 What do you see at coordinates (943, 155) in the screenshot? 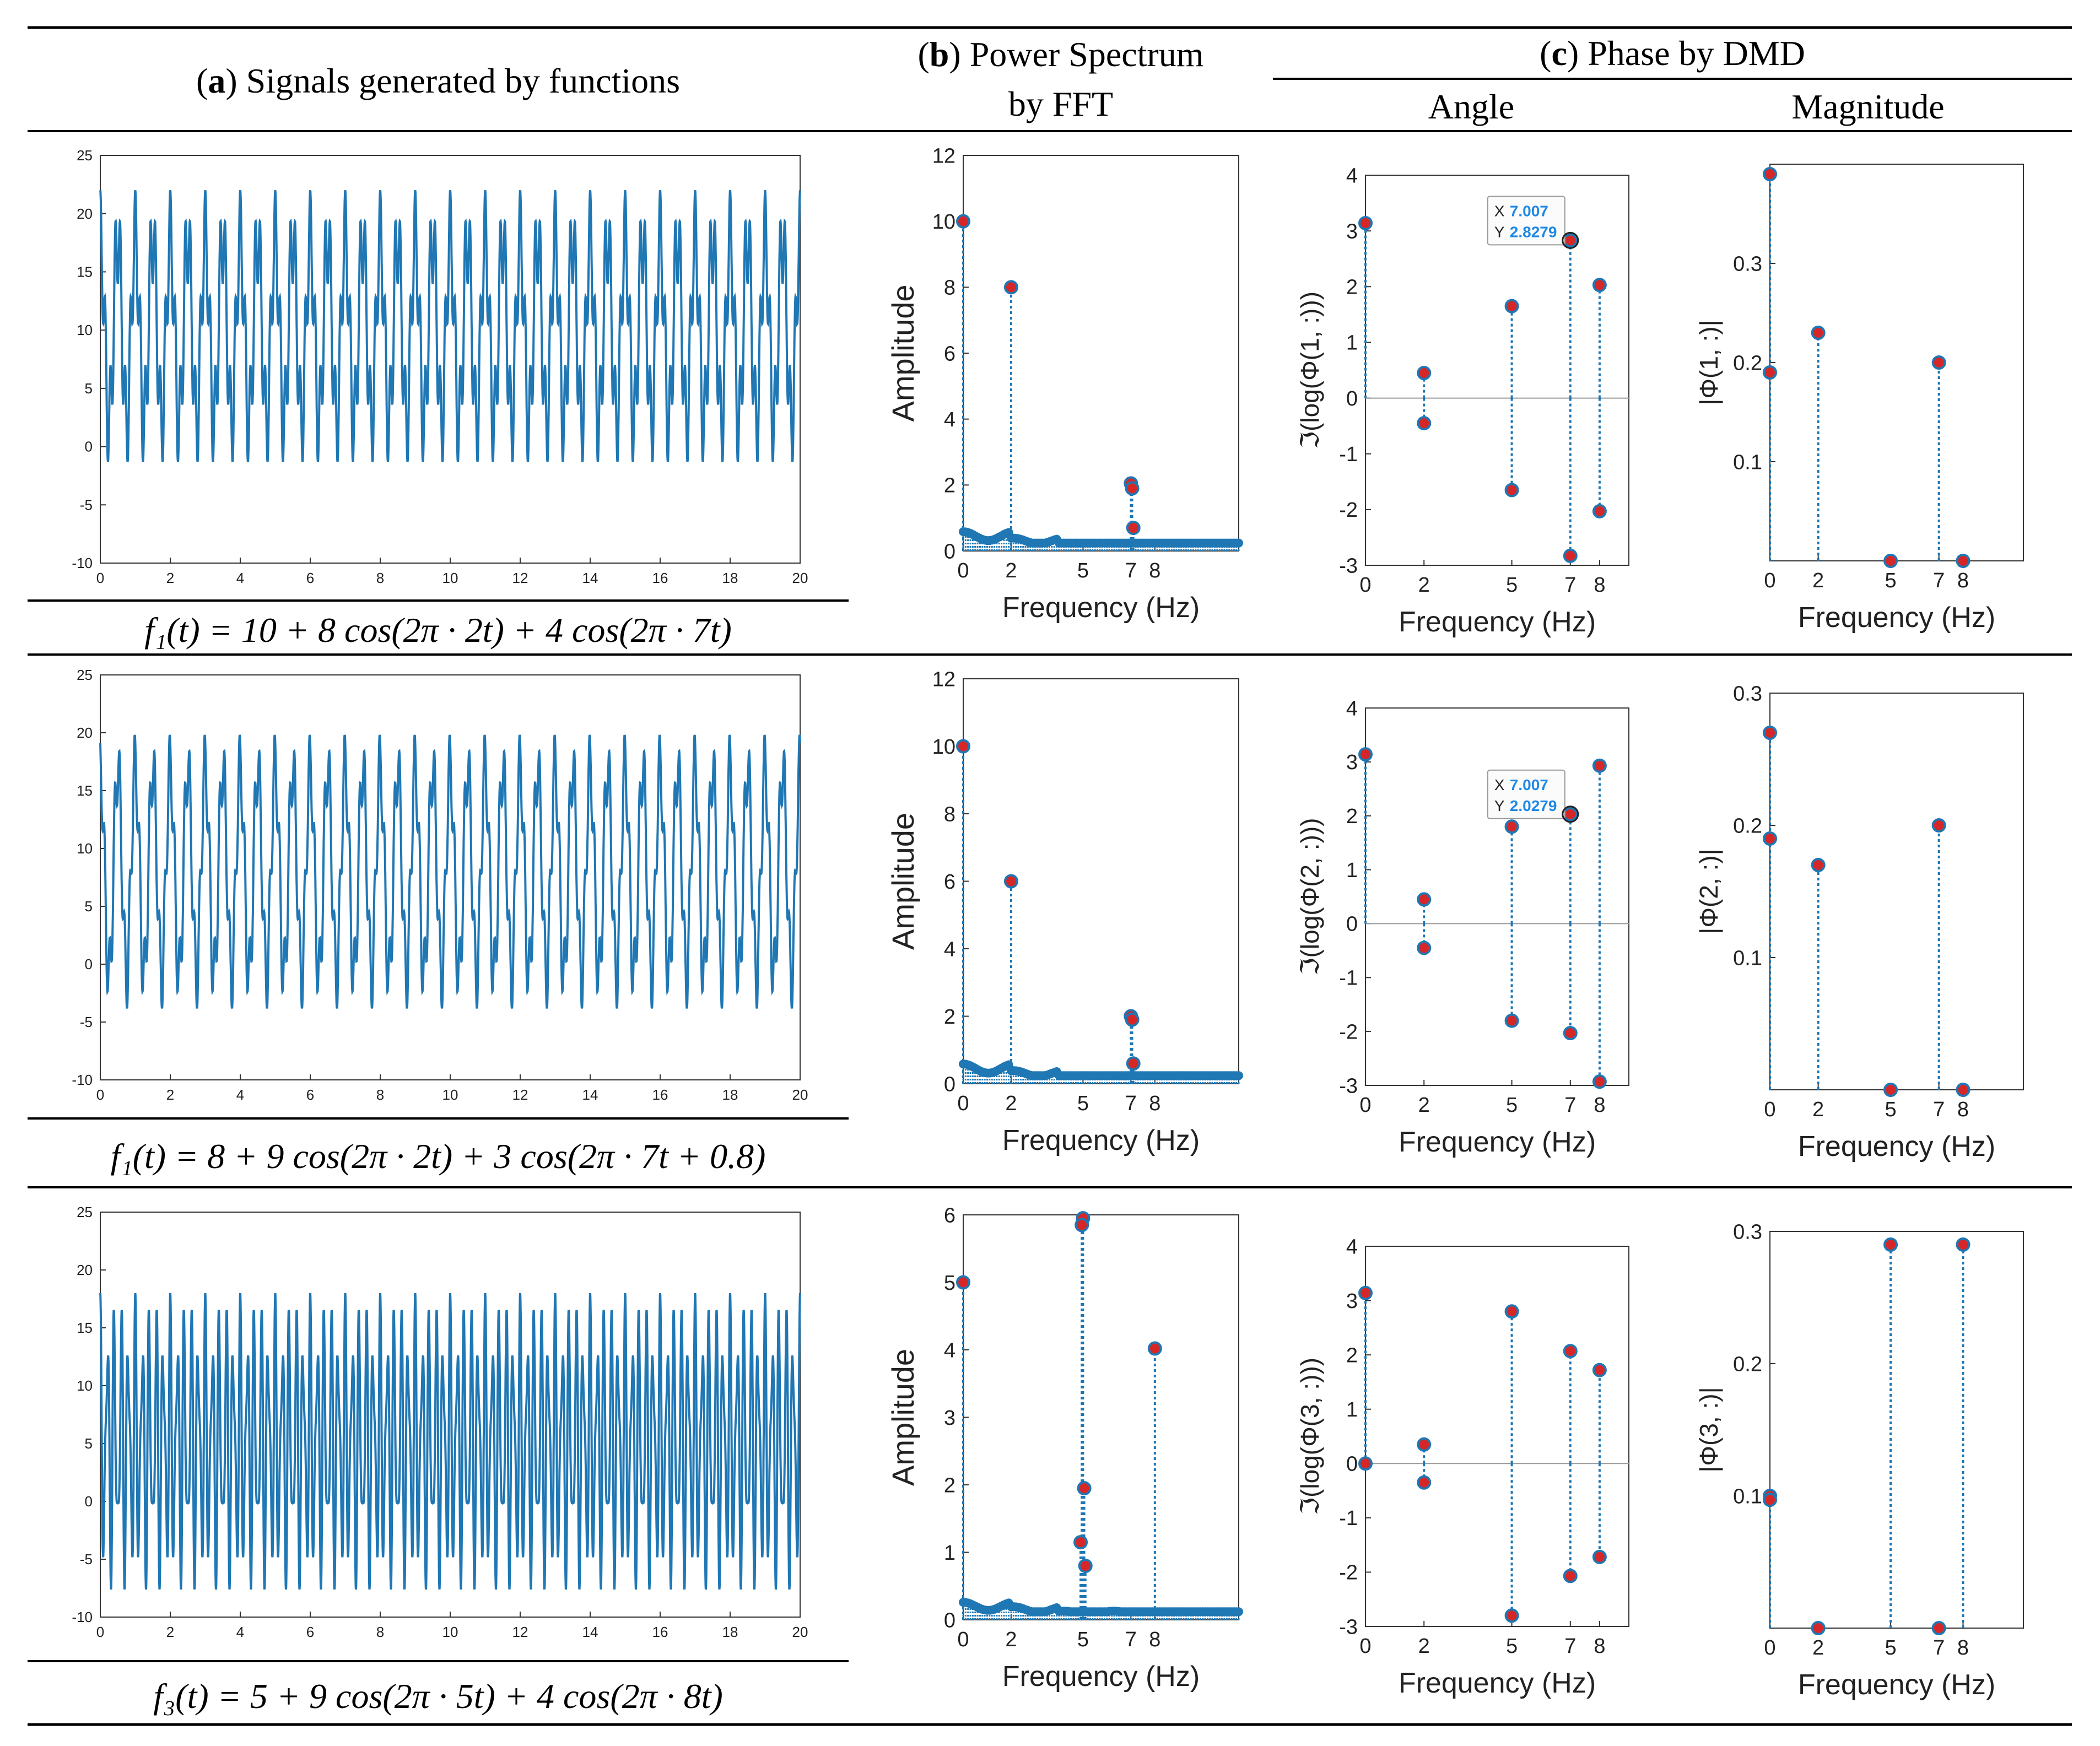
I see `y-tick-label: 12` at bounding box center [943, 155].